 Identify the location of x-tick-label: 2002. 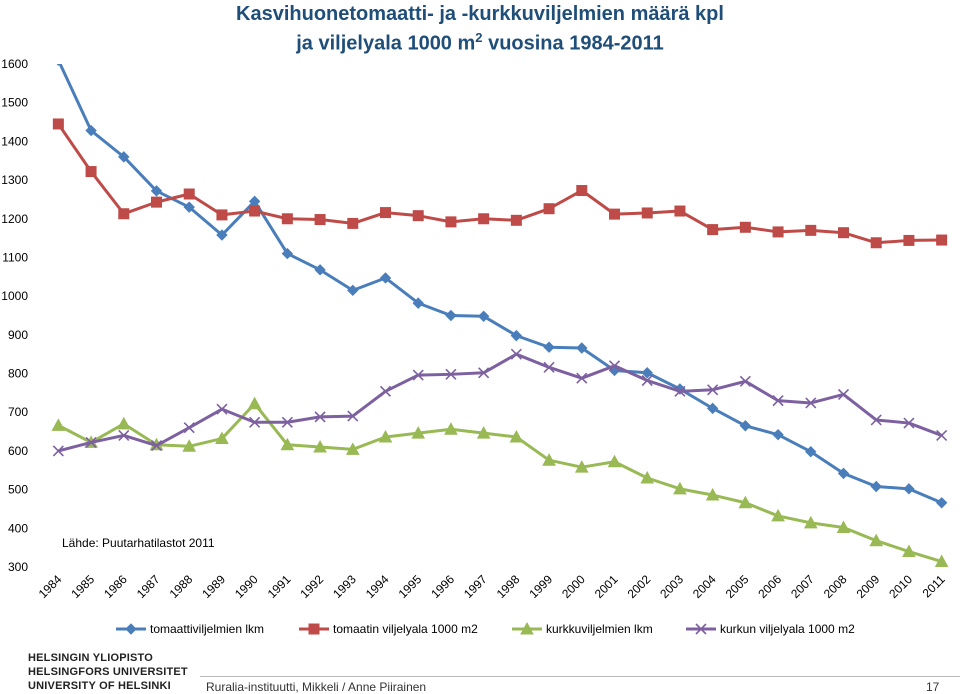
(639, 586).